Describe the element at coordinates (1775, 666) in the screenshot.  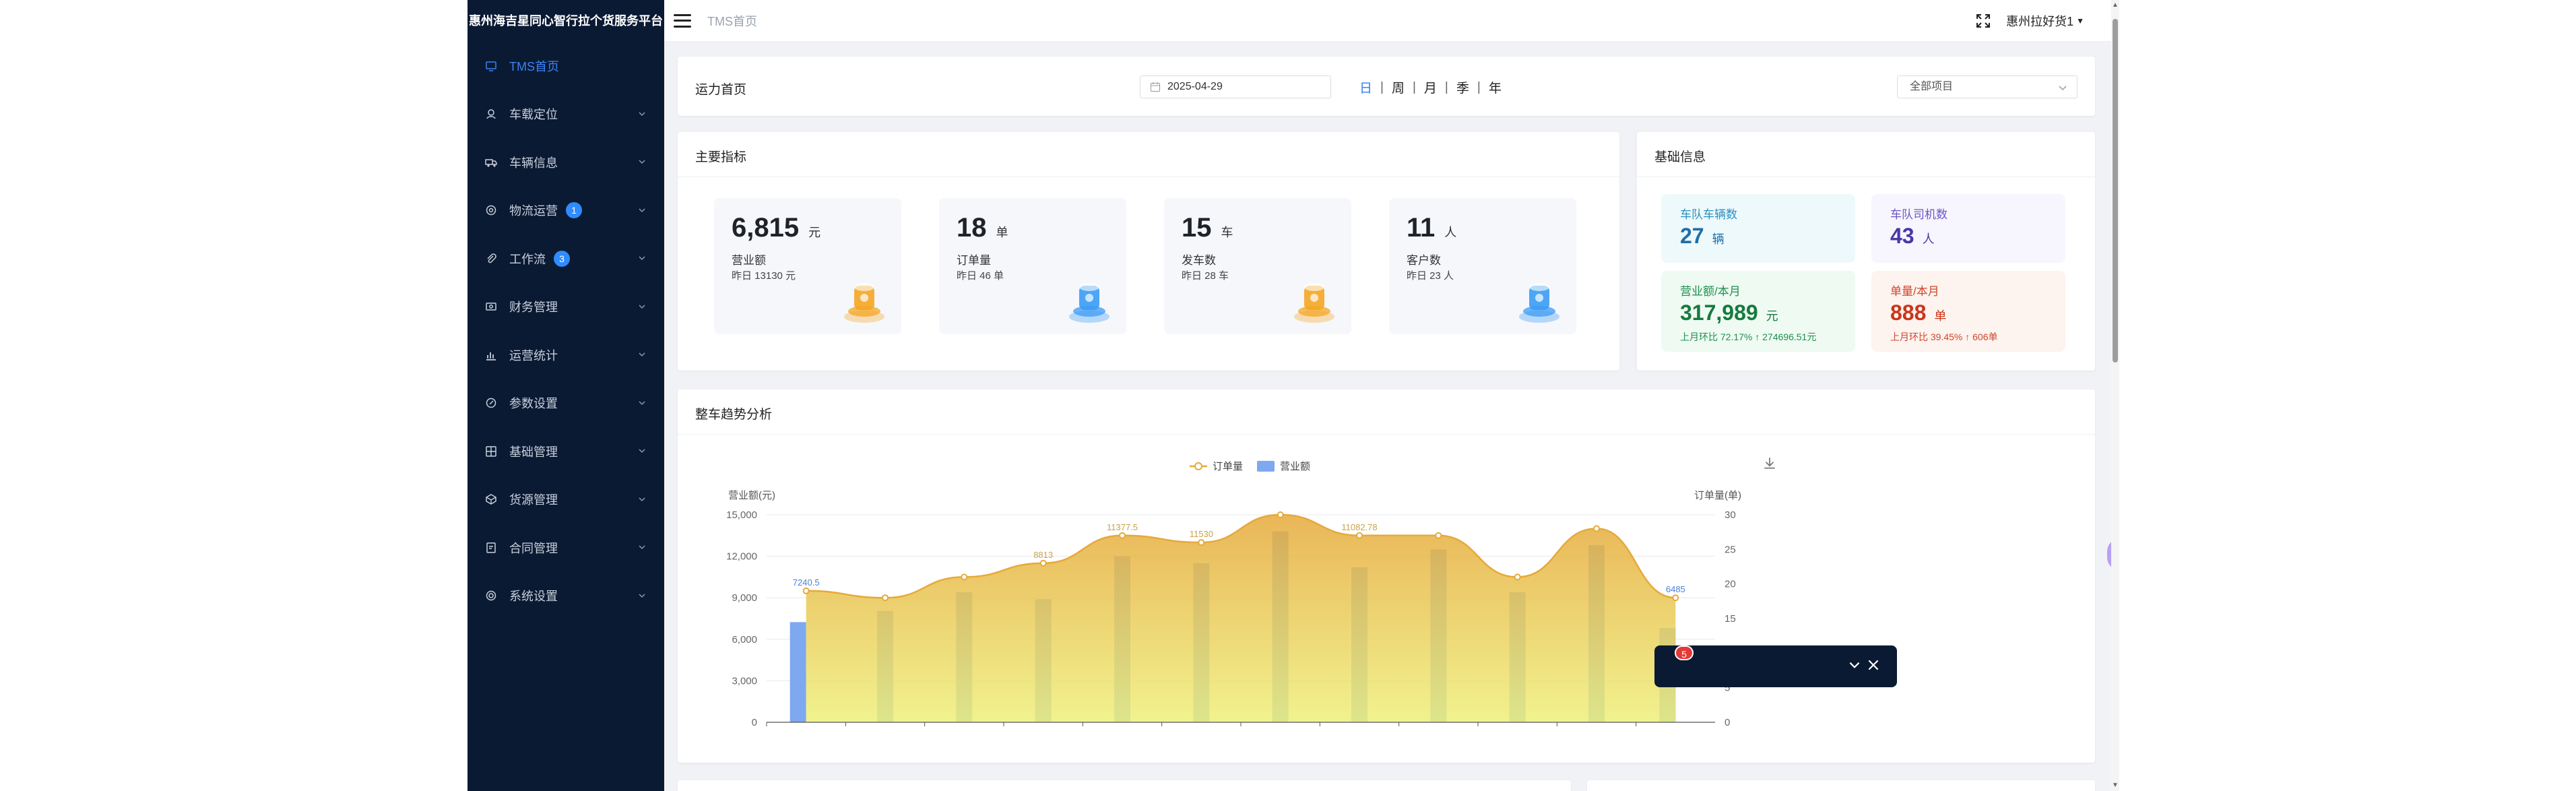
I see `floating-panel: 5` at that location.